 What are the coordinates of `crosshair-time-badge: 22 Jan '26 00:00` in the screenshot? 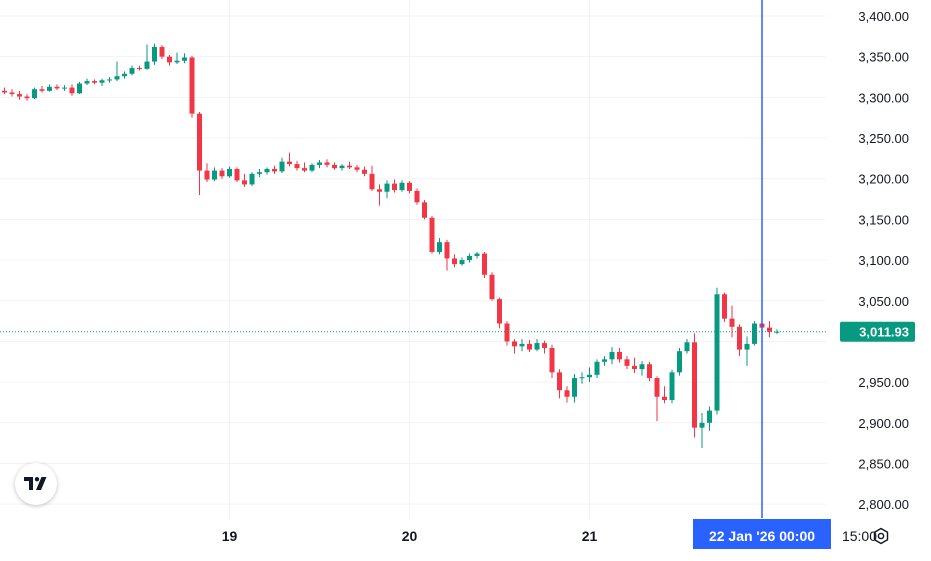 It's located at (762, 534).